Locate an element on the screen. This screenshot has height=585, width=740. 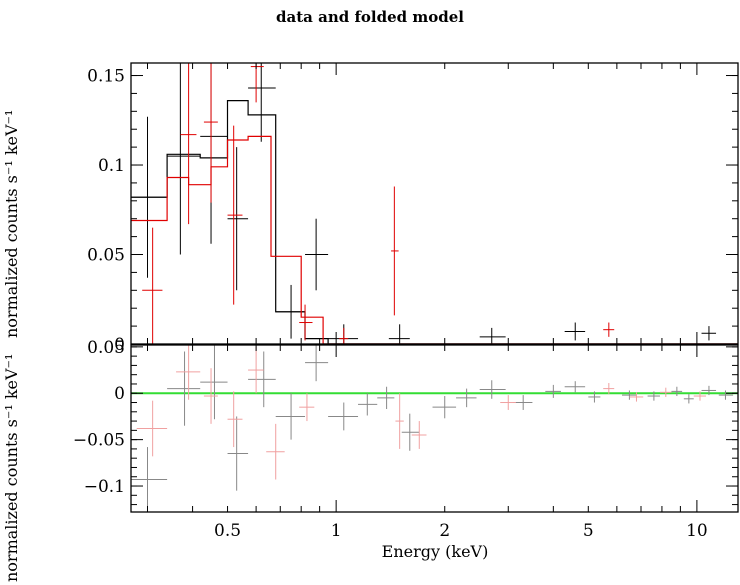
x-tick-label: 10 is located at coordinates (697, 531).